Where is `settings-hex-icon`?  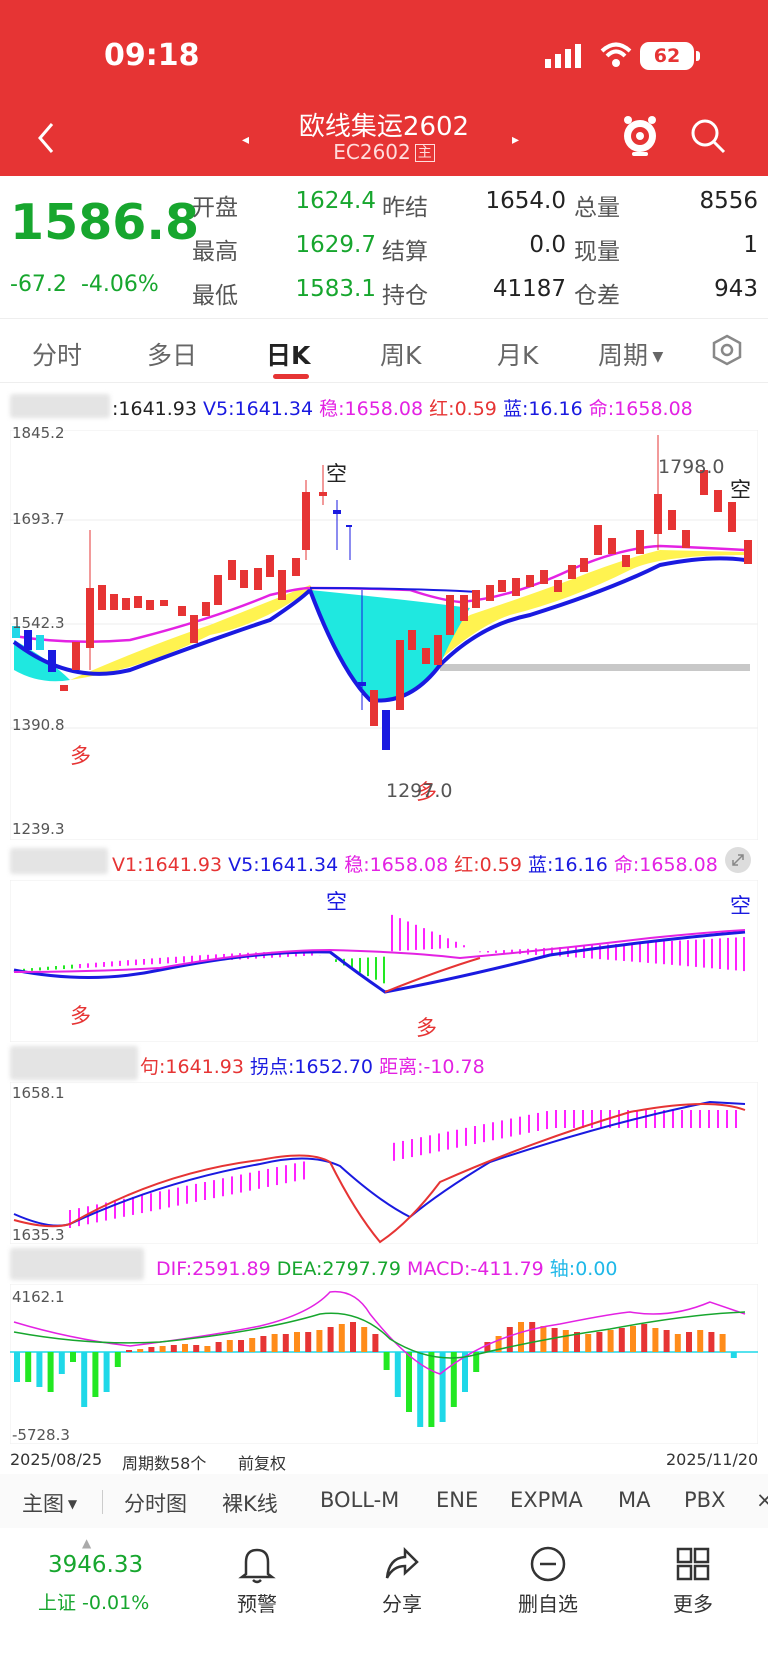 settings-hex-icon is located at coordinates (727, 350).